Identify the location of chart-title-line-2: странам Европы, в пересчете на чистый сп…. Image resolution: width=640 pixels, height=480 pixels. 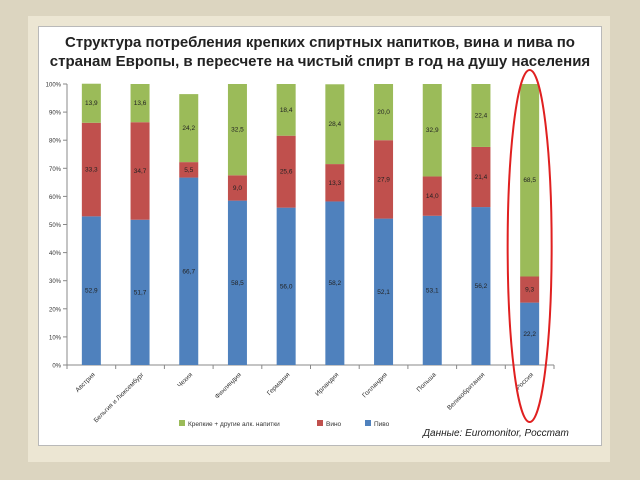
(320, 61).